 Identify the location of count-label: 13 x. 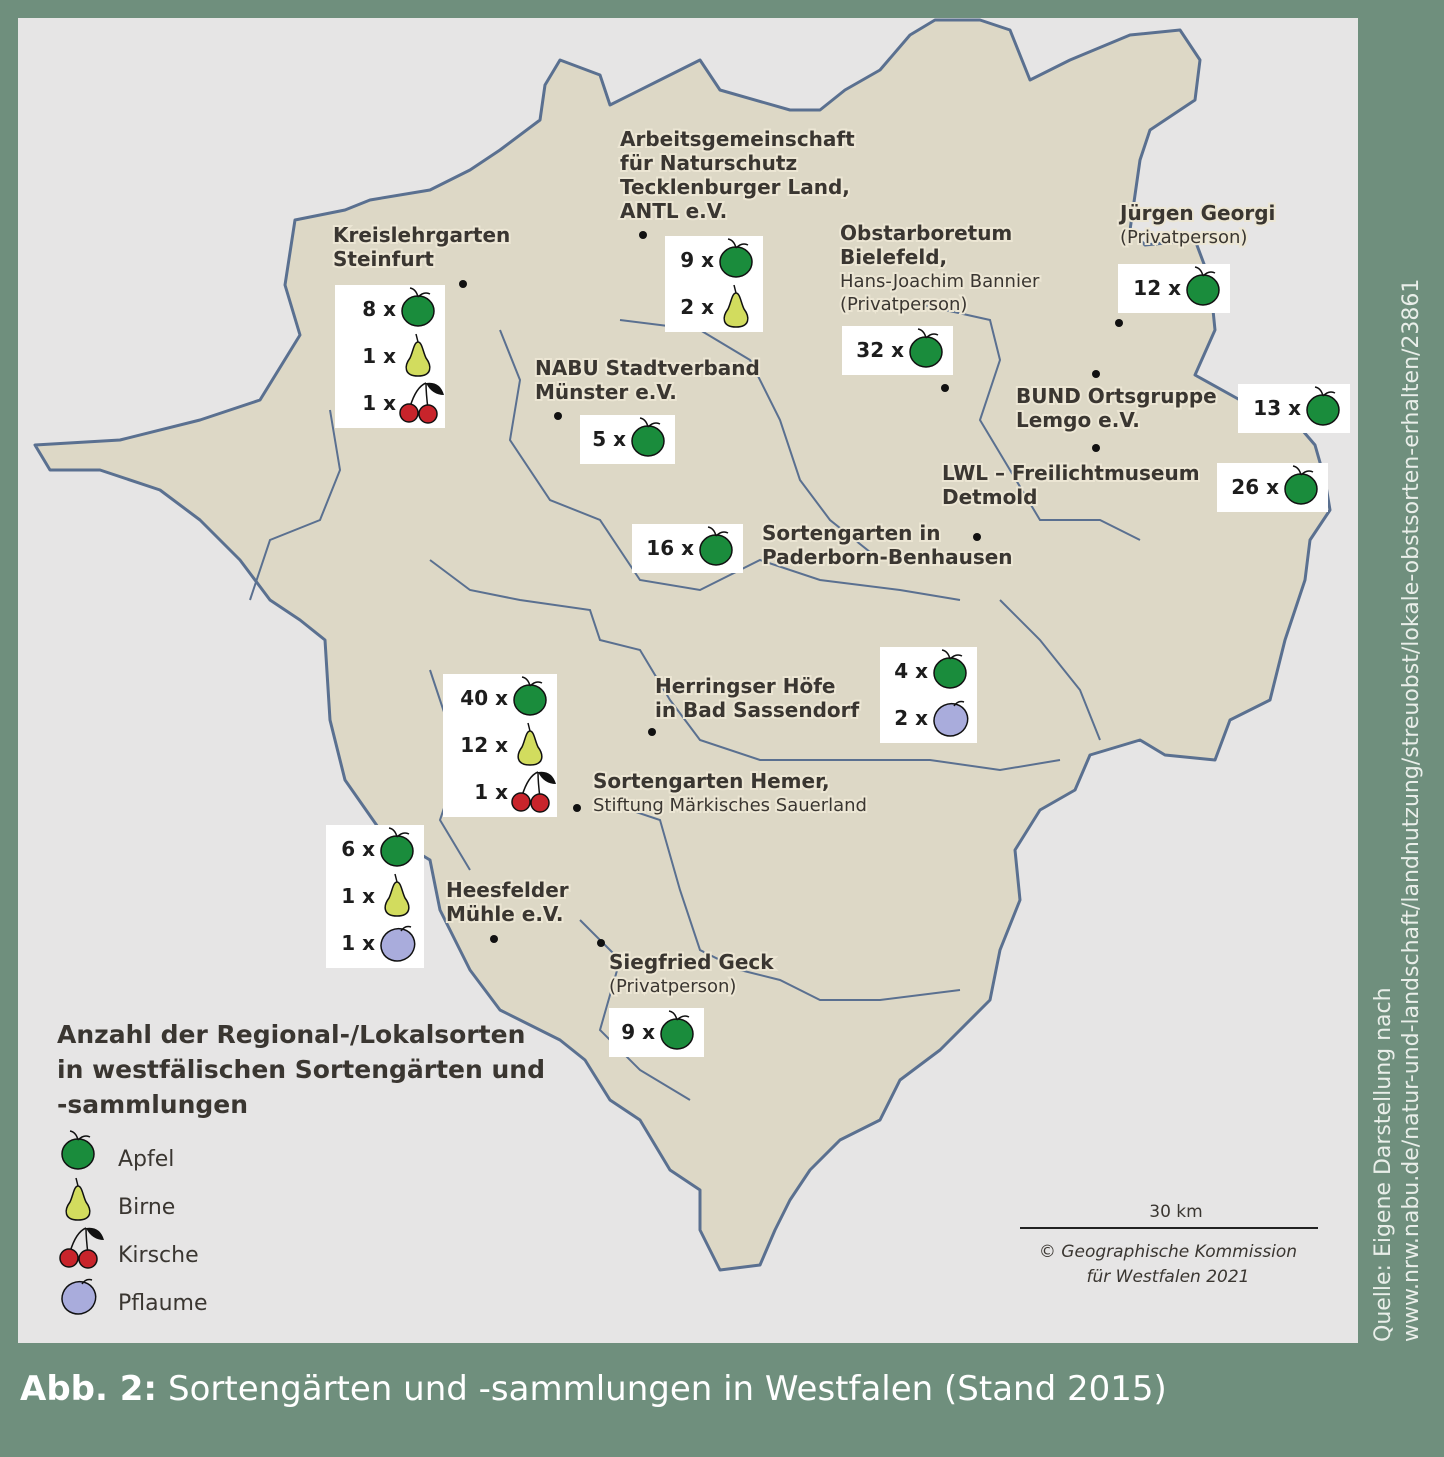
(1277, 408).